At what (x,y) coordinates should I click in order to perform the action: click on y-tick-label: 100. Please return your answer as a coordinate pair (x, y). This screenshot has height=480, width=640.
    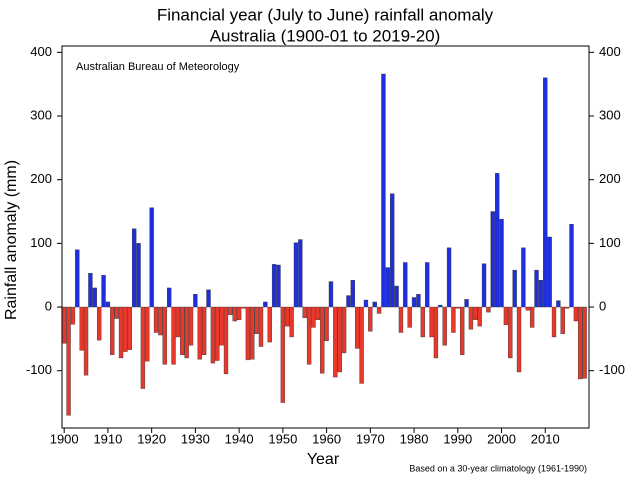
    Looking at the image, I should click on (41, 242).